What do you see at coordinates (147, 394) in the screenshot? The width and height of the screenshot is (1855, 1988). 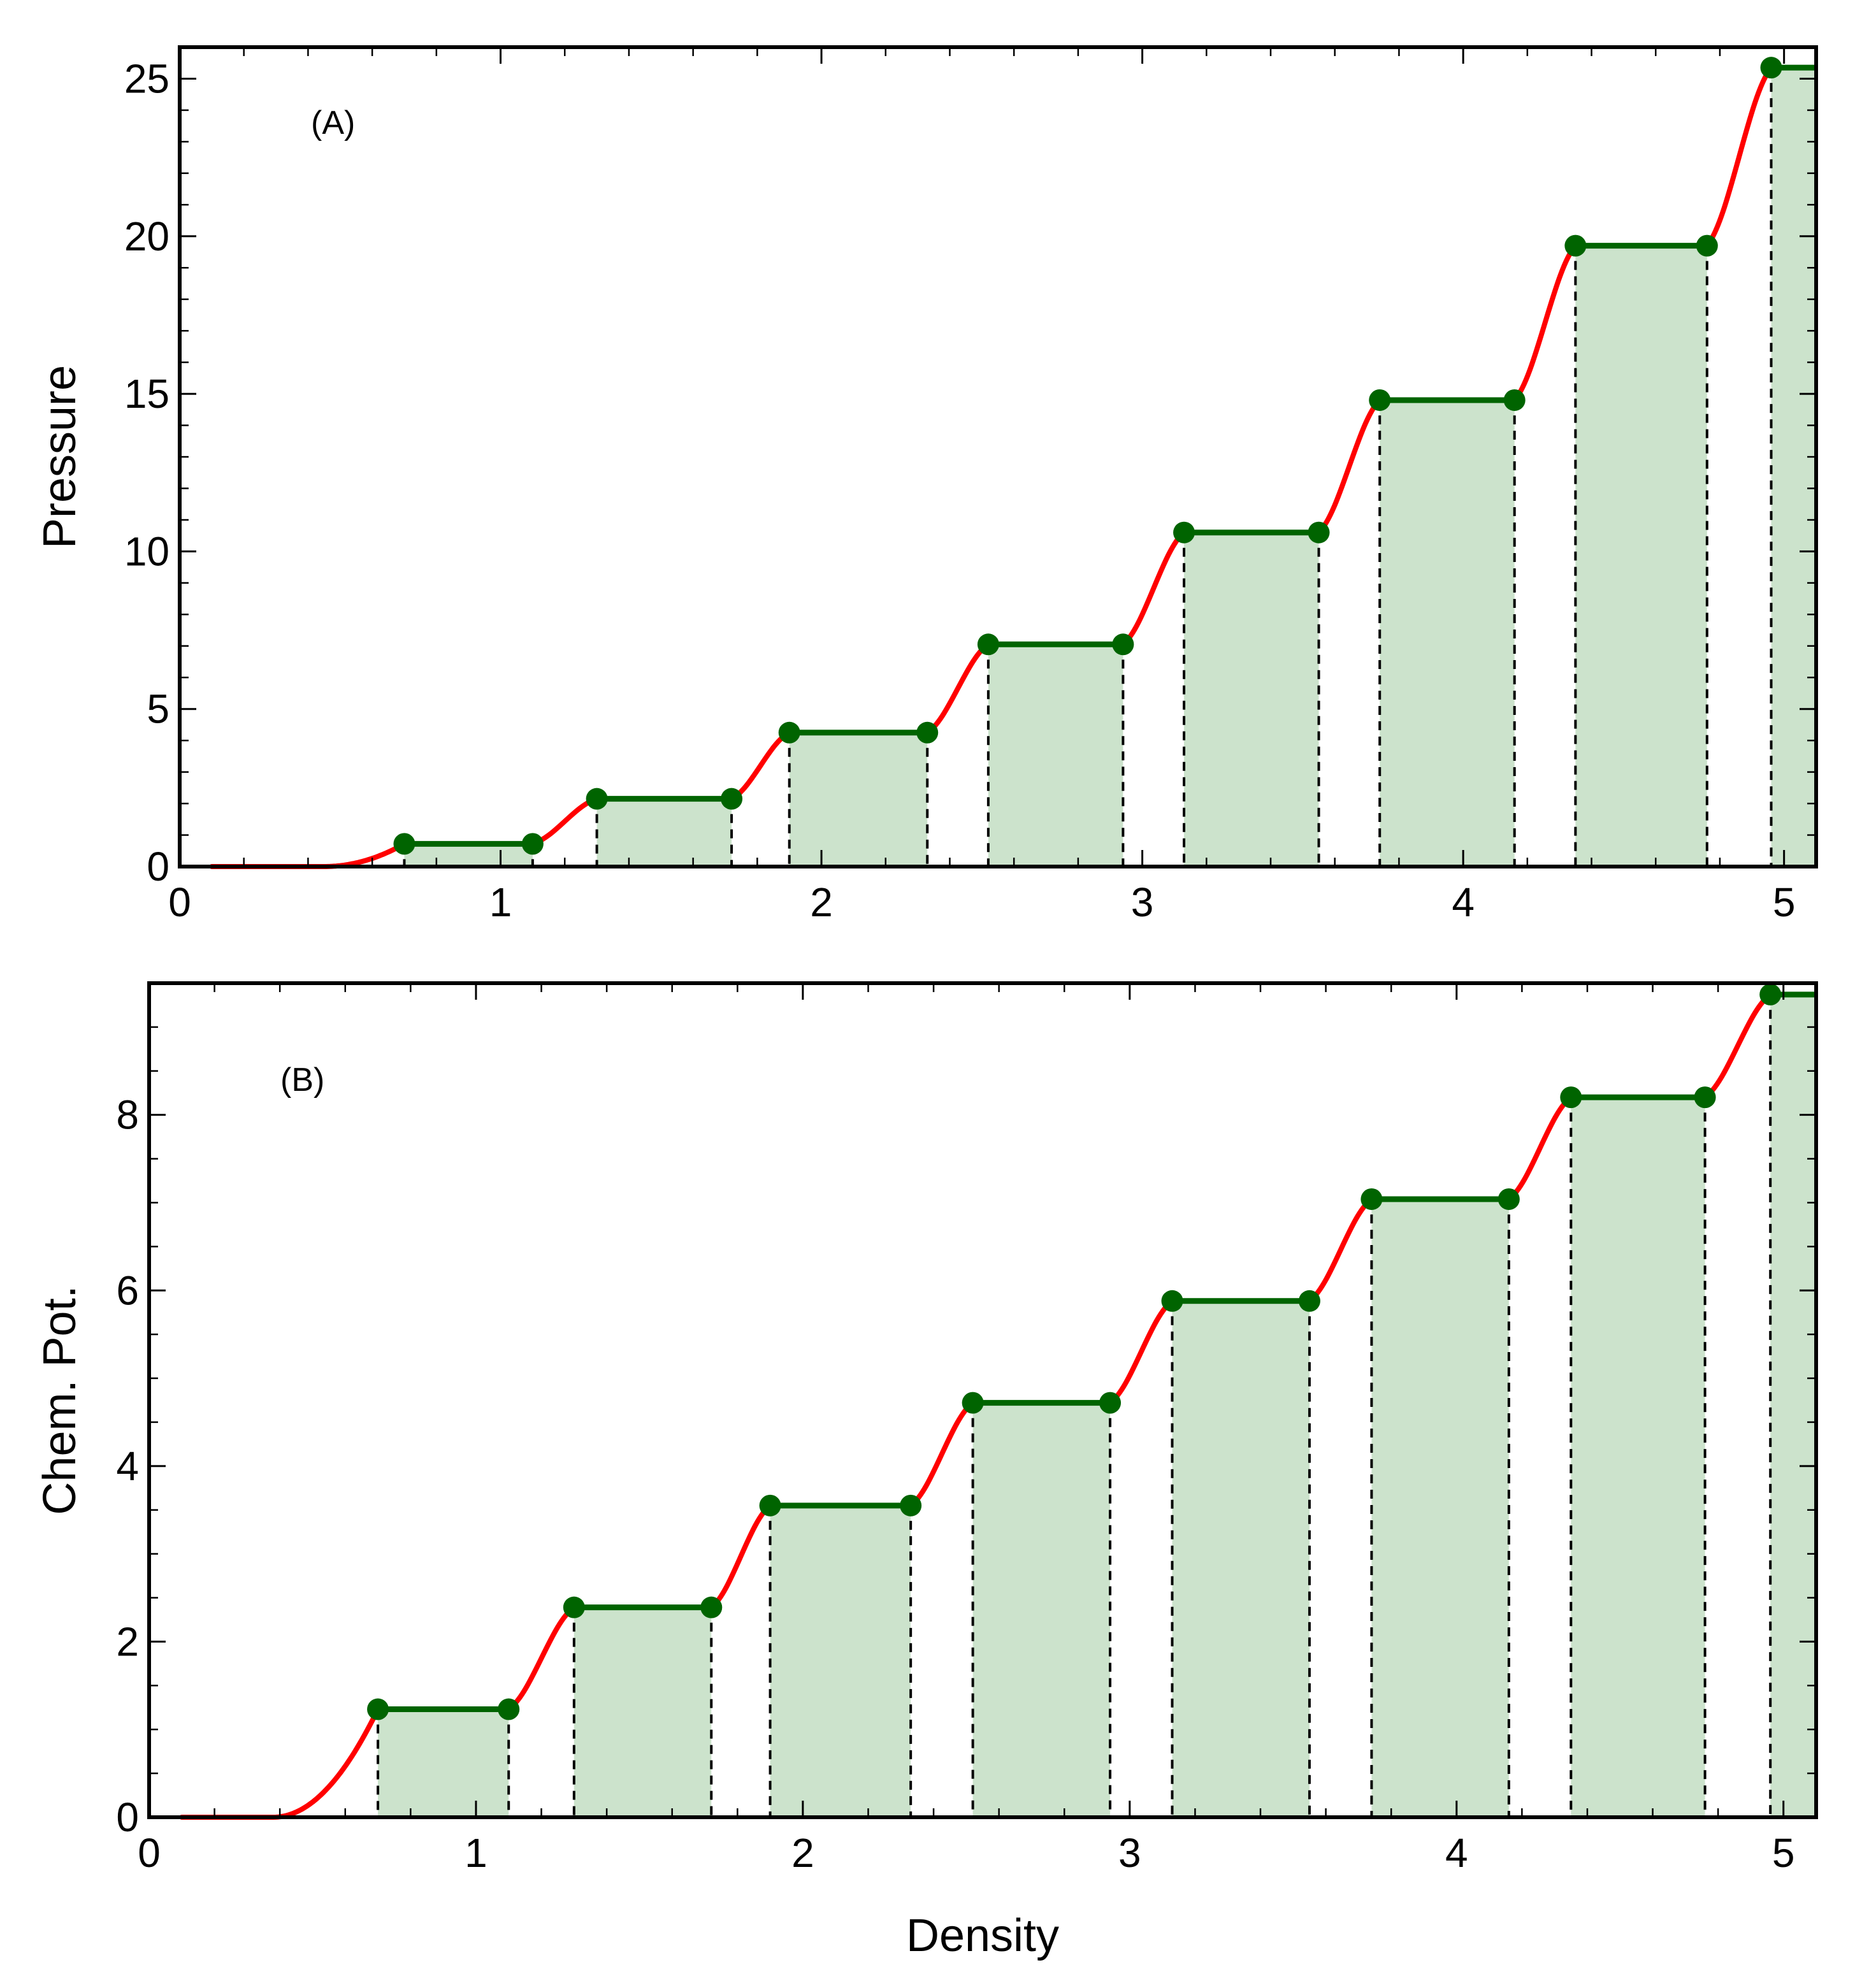 I see `y-tick-label: 15` at bounding box center [147, 394].